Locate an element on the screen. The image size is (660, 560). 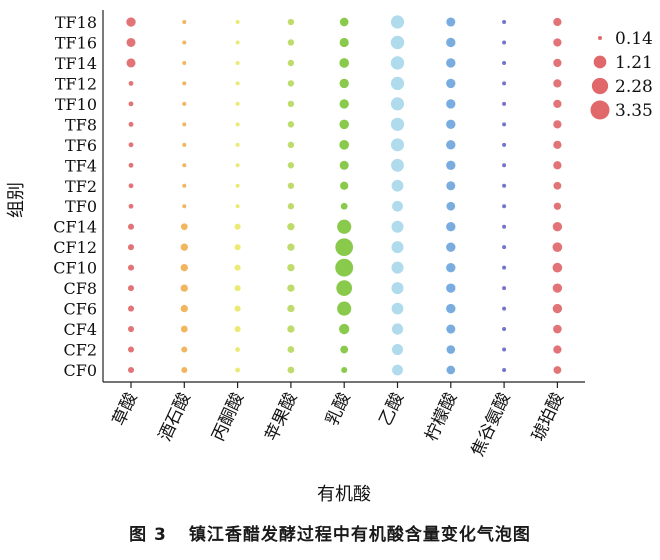
x-axis-ticks: 草酸 酒石酸 丙酮酸 苹果酸 乳酸 乙酸 柠檬酸 焦谷氨酸 琥珀酸 is located at coordinates (338, 421).